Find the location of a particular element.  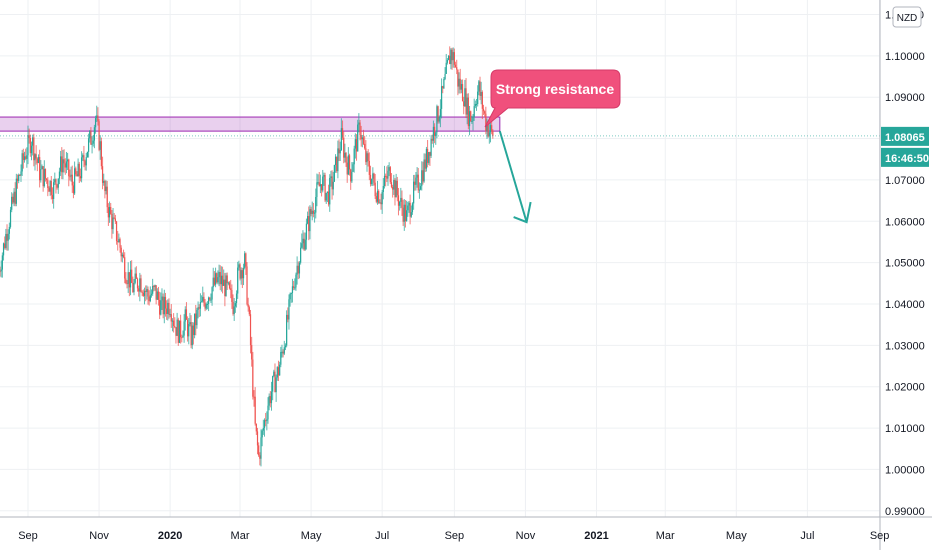

arrow-head-icon is located at coordinates (522, 212).